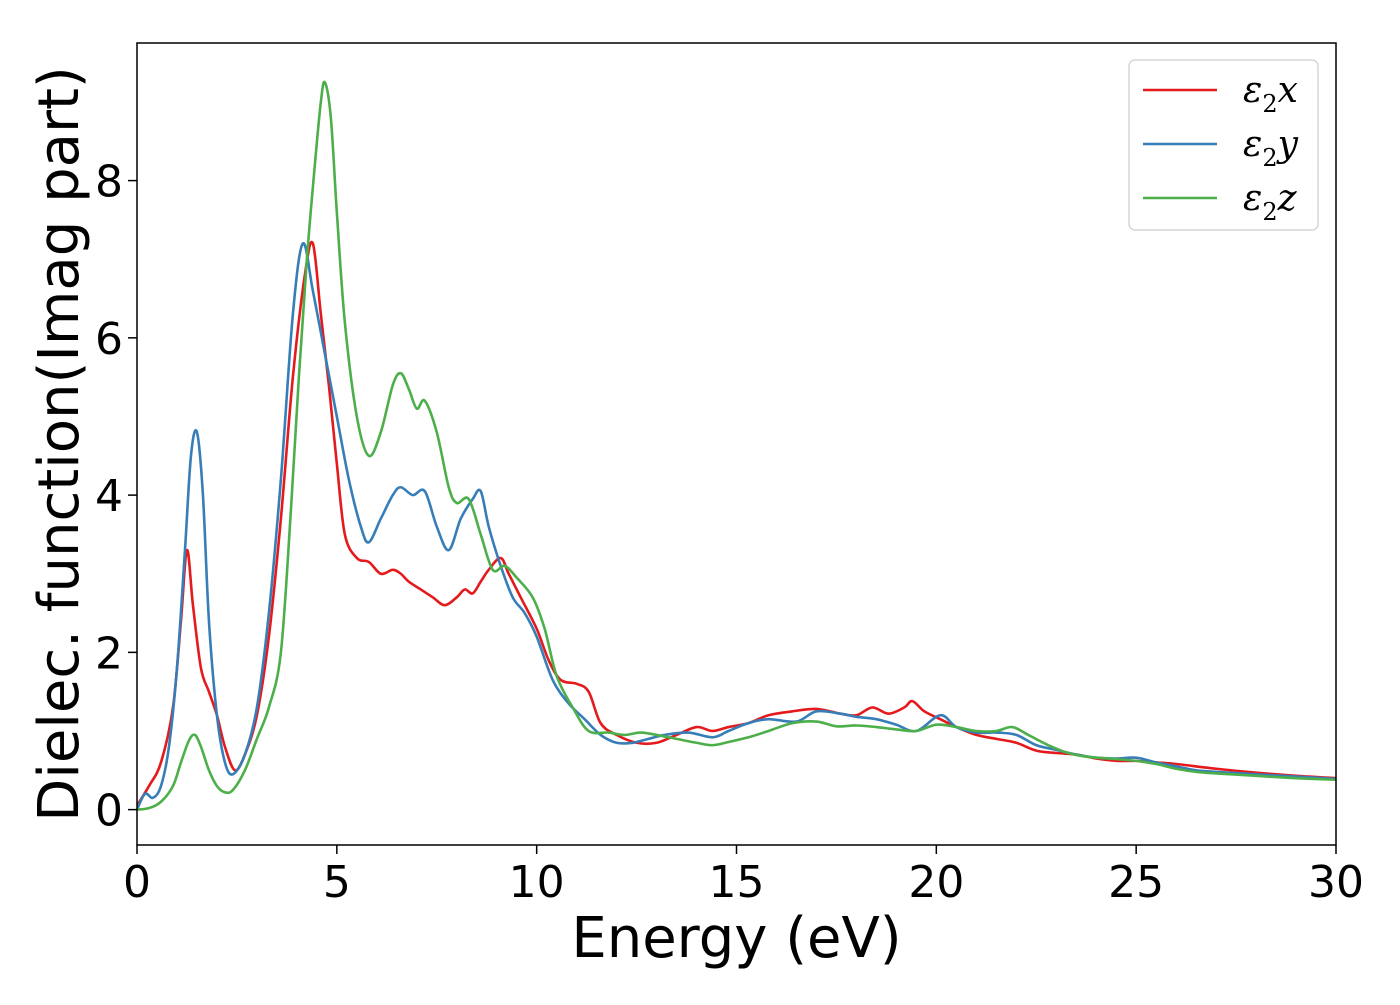 Image resolution: width=1400 pixels, height=1005 pixels. Describe the element at coordinates (137, 882) in the screenshot. I see `x-tick-label: 0` at that location.